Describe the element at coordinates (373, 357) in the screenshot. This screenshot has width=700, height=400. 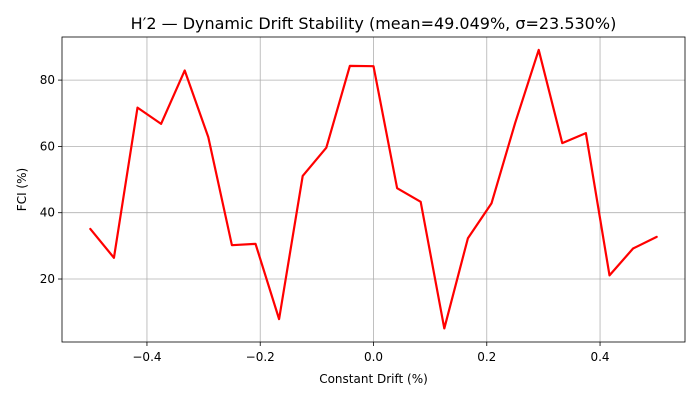
I see `x-tick-label: 0.0` at that location.